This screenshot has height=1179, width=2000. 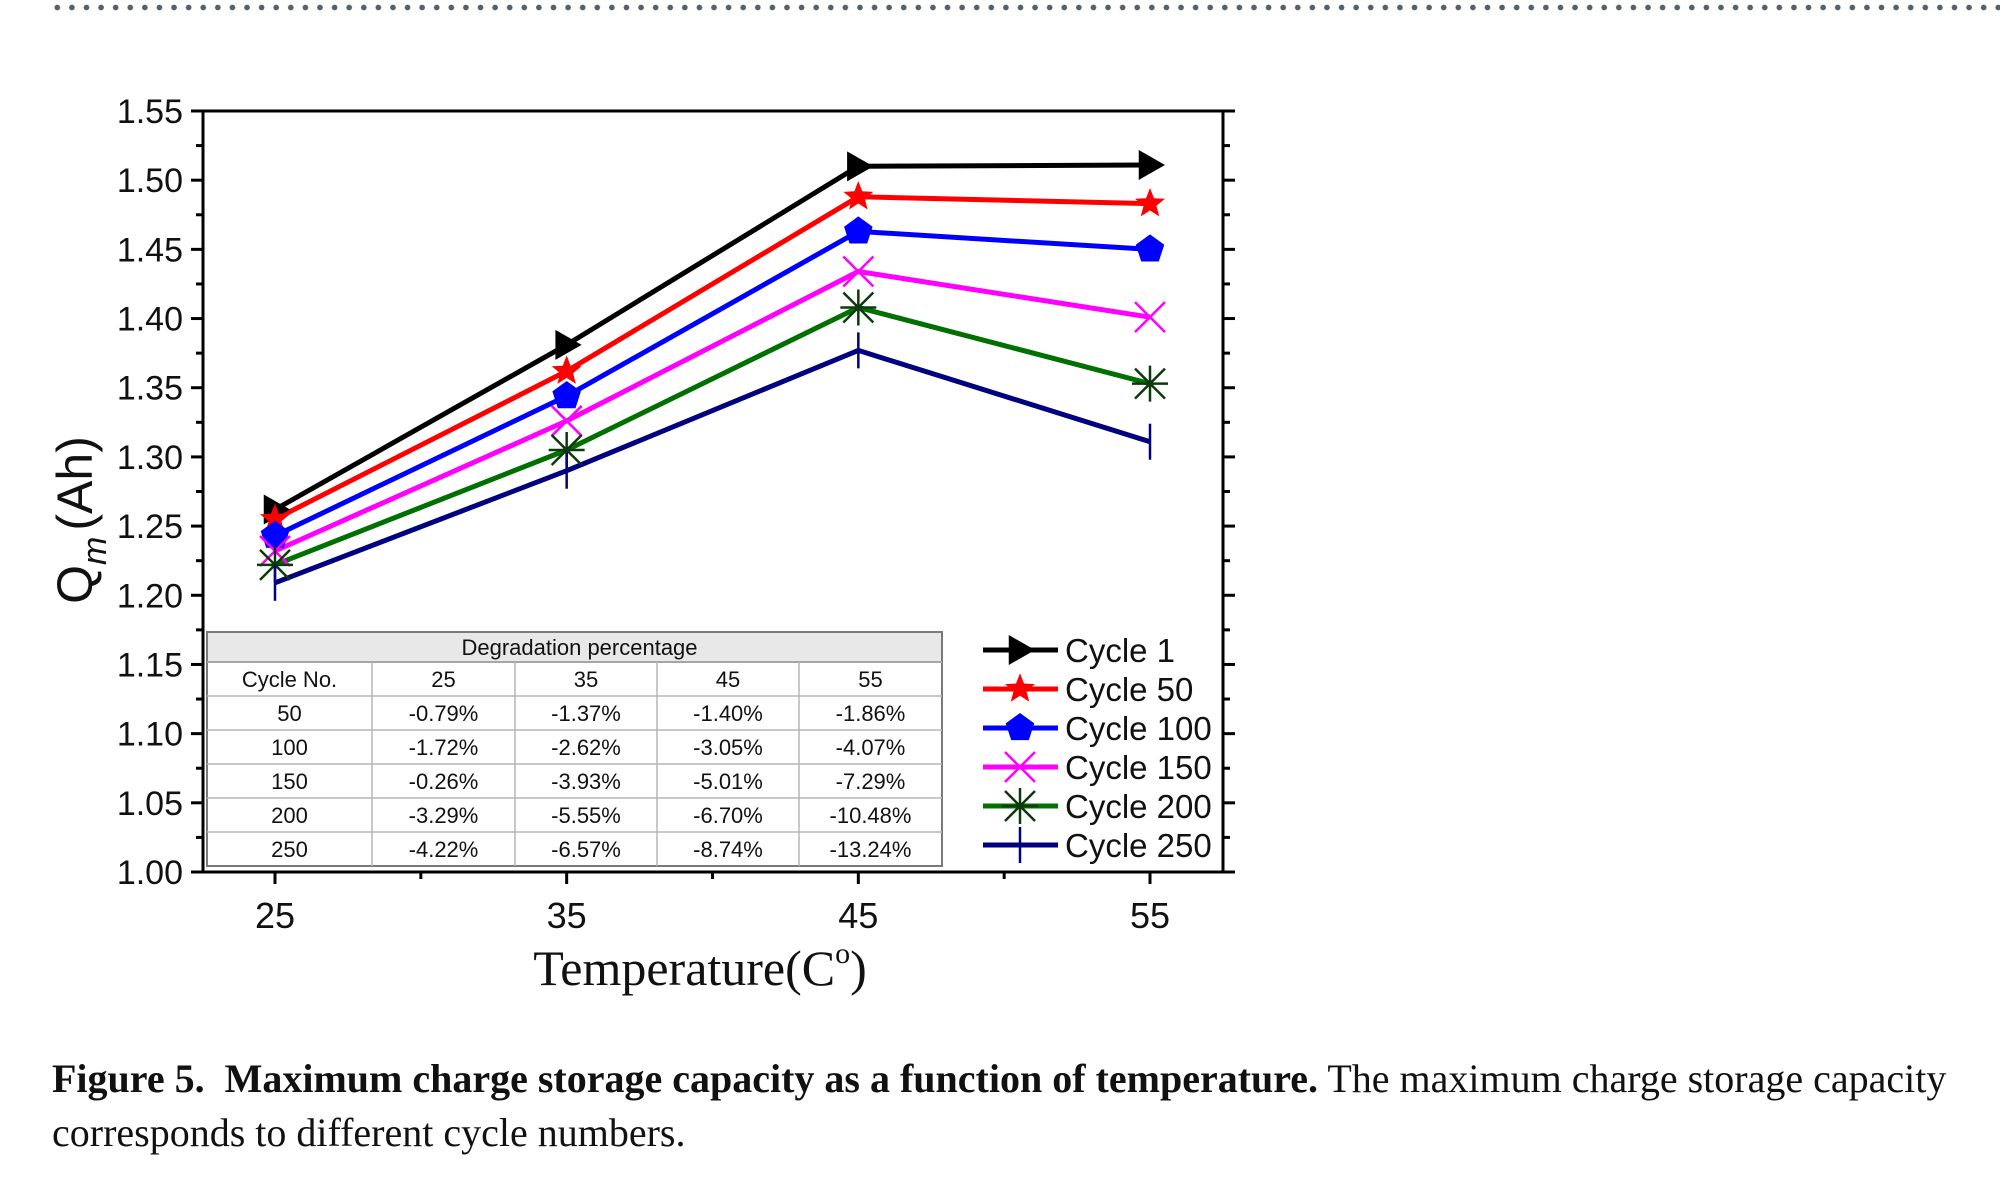 I want to click on y-tick-label: 1.25, so click(x=150, y=527).